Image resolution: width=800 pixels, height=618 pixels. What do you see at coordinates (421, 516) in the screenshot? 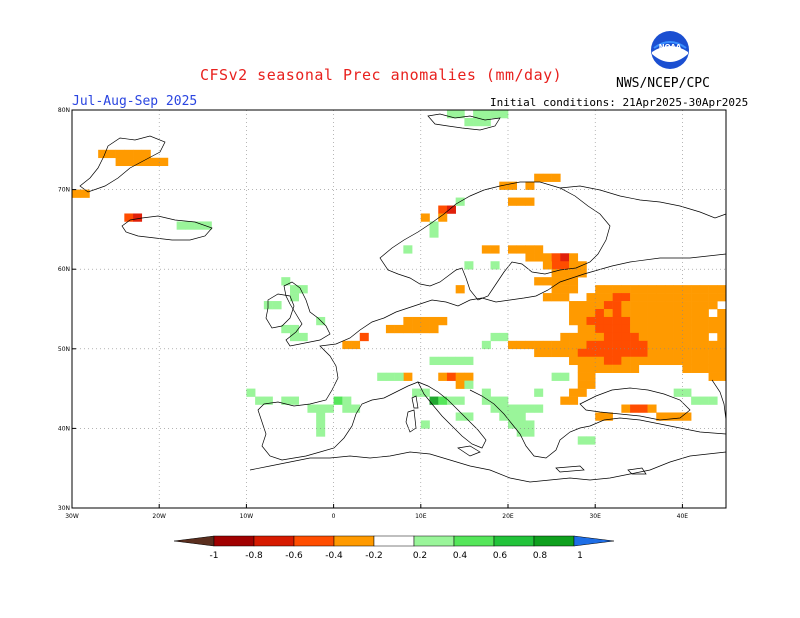
I see `lon-label: 10E` at bounding box center [421, 516].